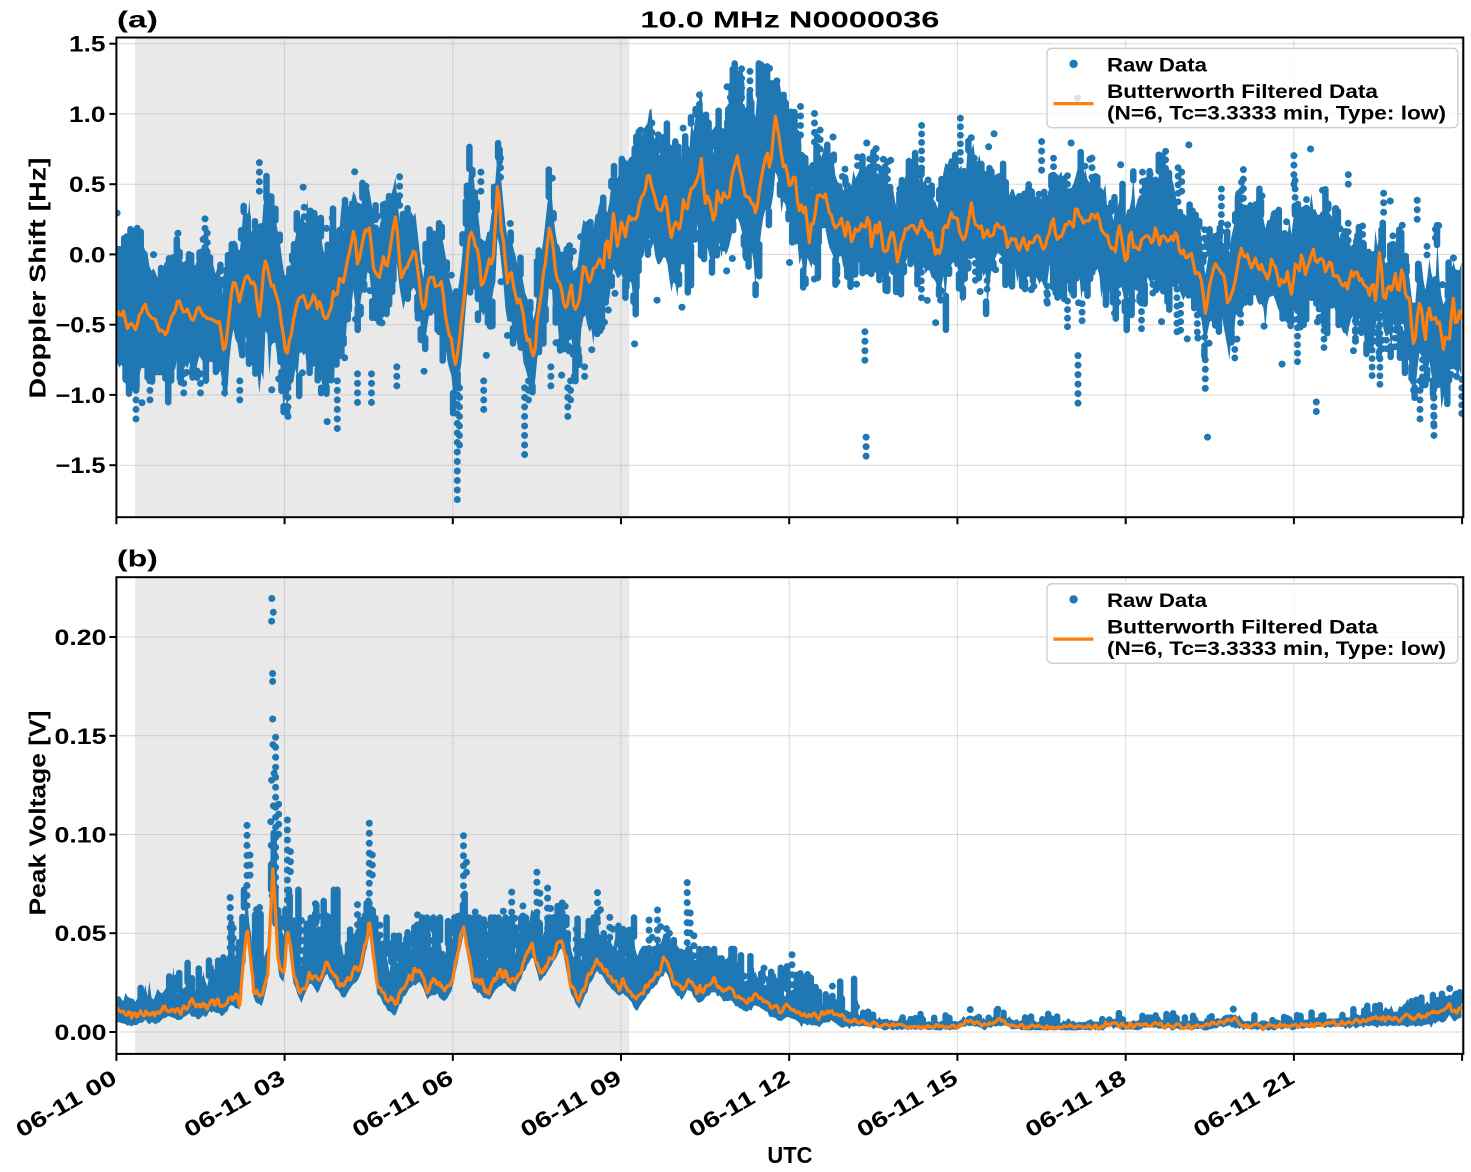 Image resolution: width=1471 pixels, height=1172 pixels. What do you see at coordinates (81, 1032) in the screenshot?
I see `svg-text: 0.00` at bounding box center [81, 1032].